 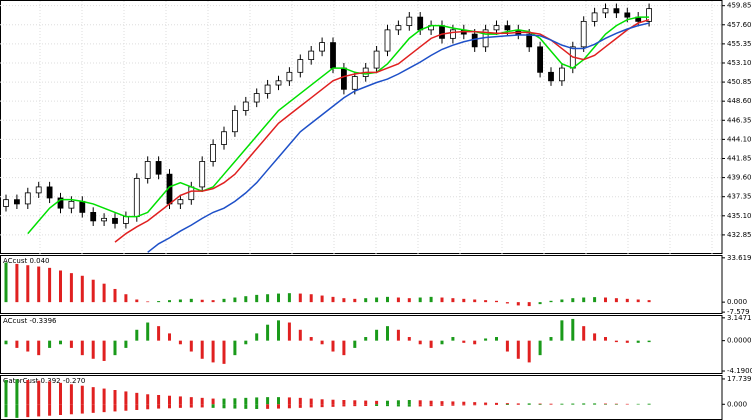 What do you see at coordinates (737, 302) in the screenshot?
I see `y-tick-label: 0.000` at bounding box center [737, 302].